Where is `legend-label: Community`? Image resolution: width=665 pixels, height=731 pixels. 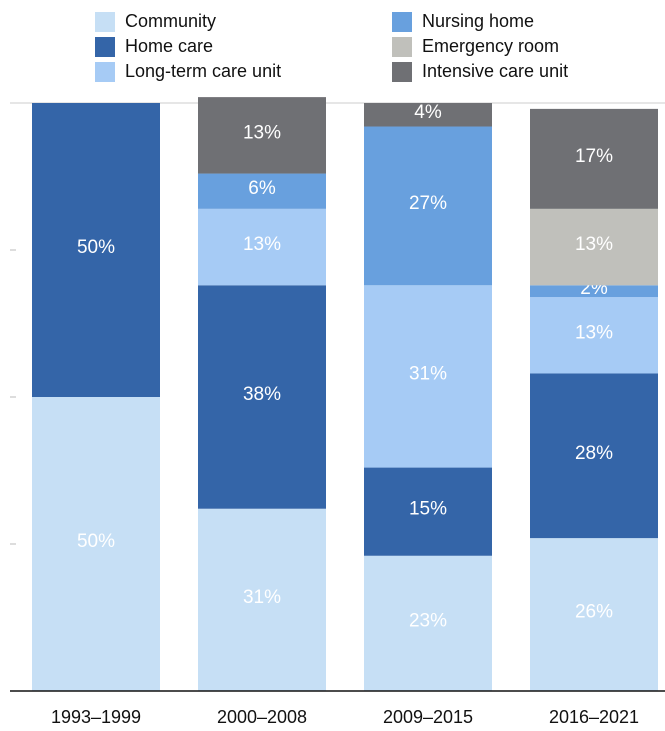 legend-label: Community is located at coordinates (170, 21).